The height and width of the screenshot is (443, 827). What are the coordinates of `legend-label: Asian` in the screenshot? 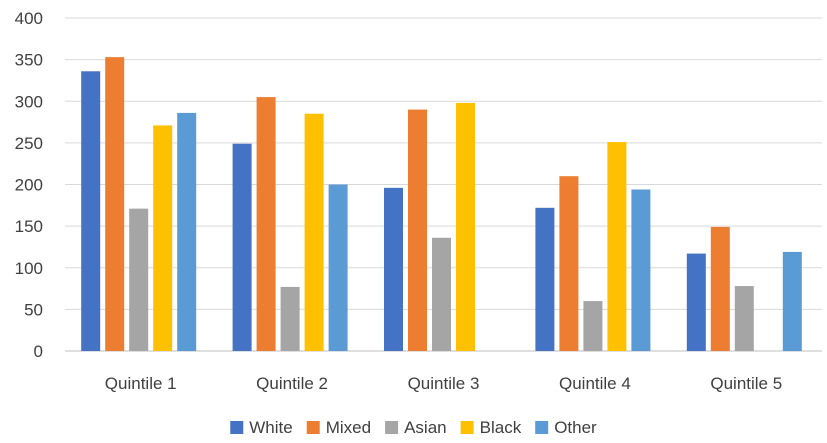 It's located at (425, 427).